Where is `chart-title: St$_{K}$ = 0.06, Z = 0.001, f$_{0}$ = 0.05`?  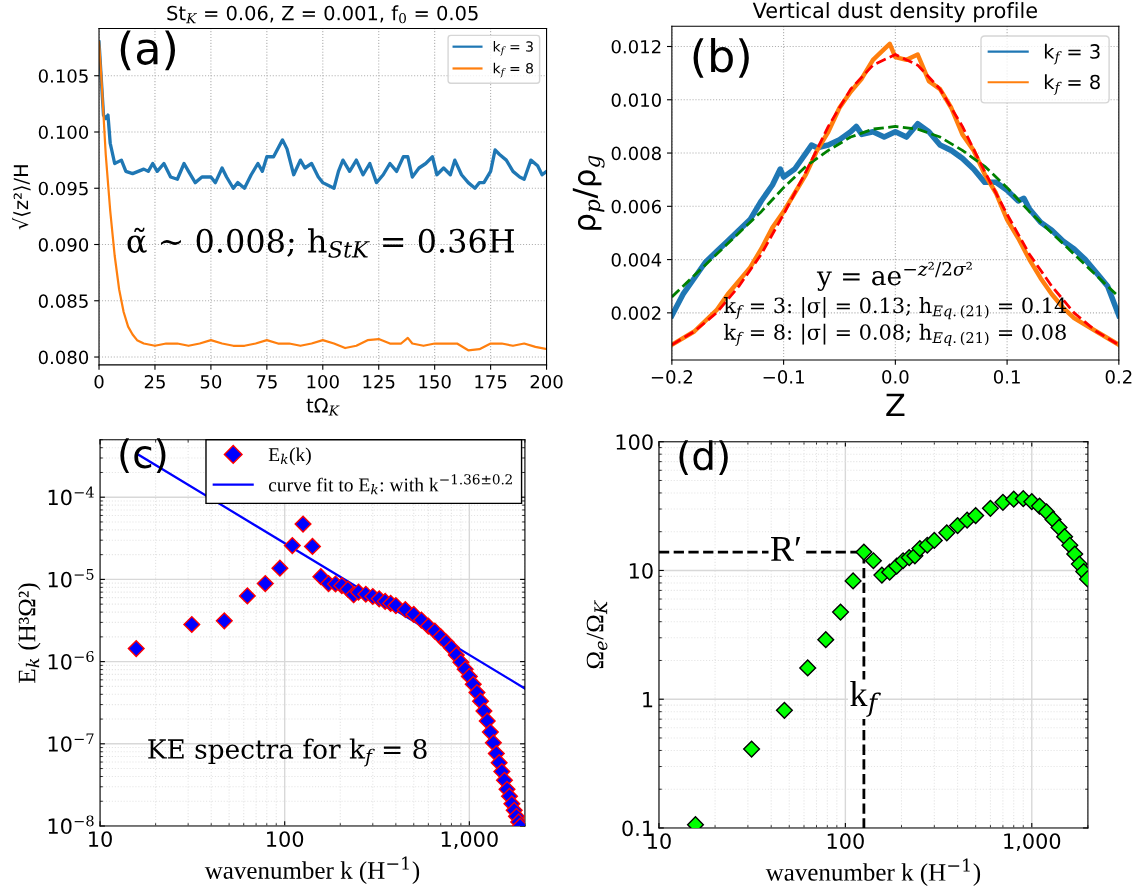
chart-title: St$_{K}$ = 0.06, Z = 0.001, f$_{0}$ = 0.05 is located at coordinates (322, 14).